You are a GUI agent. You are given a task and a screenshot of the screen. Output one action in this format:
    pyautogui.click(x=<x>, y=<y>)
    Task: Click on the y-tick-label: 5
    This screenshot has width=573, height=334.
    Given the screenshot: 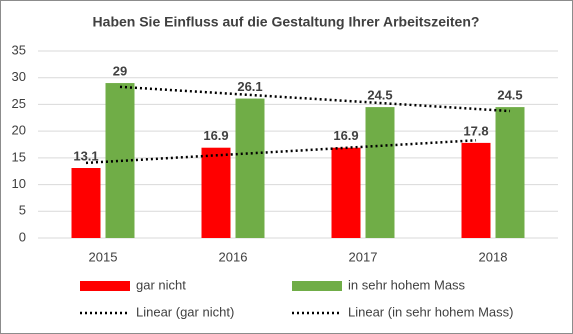 What is the action you would take?
    pyautogui.click(x=22, y=210)
    